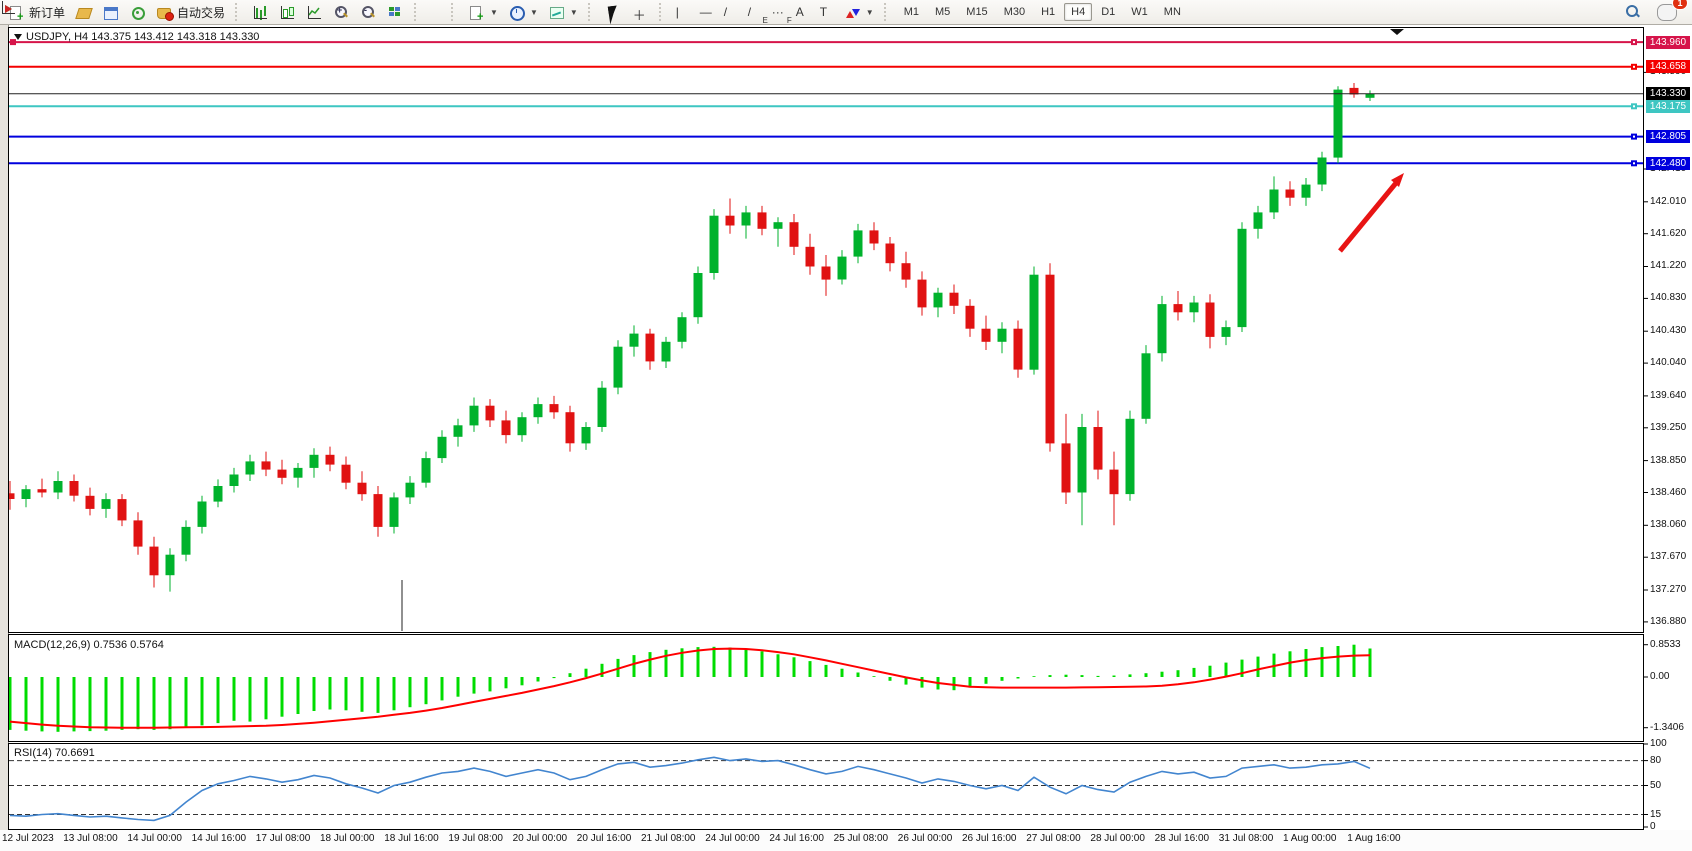 Image resolution: width=1692 pixels, height=851 pixels. What do you see at coordinates (1668, 163) in the screenshot?
I see `price-line-label: 142.480` at bounding box center [1668, 163].